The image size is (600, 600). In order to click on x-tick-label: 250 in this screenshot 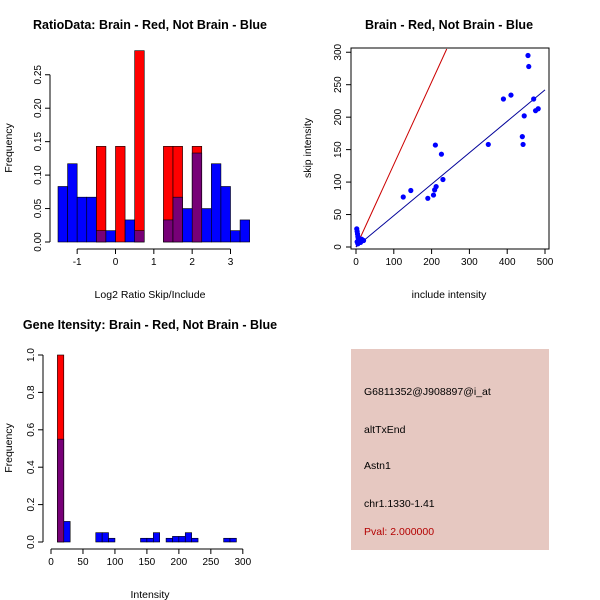, I will do `click(210, 562)`.